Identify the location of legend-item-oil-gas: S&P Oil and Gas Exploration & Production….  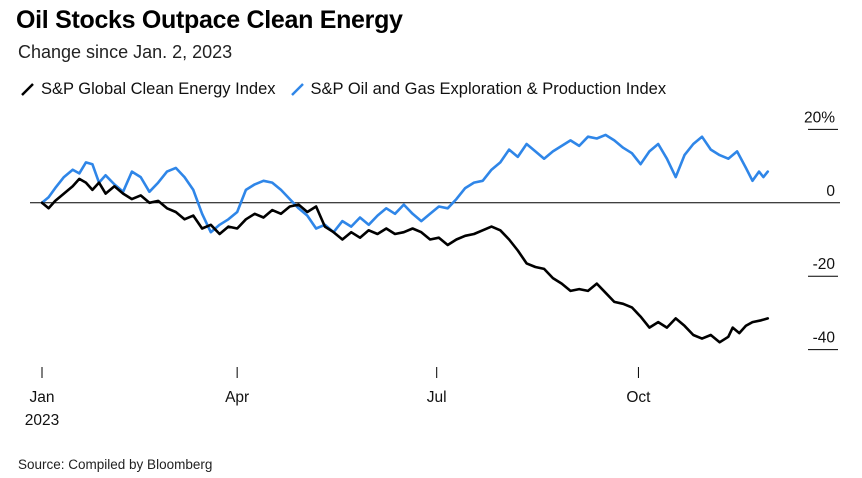
(478, 89).